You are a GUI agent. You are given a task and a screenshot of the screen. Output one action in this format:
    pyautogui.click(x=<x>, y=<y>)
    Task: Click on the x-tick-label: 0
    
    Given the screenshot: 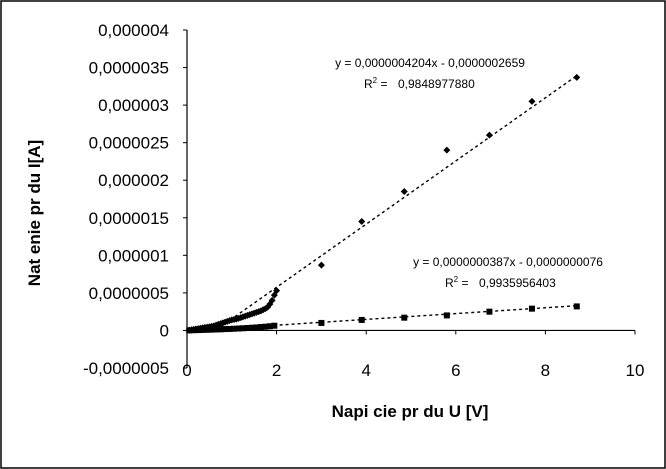 What is the action you would take?
    pyautogui.click(x=186, y=370)
    